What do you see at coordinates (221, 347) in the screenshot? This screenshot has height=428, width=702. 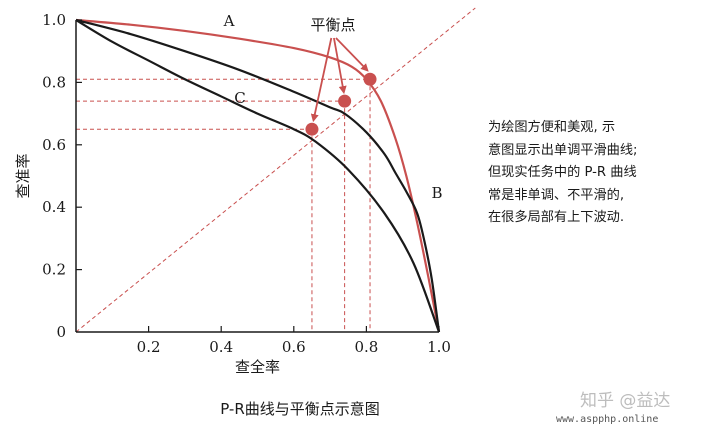 I see `x-tick-label: 0.4` at bounding box center [221, 347].